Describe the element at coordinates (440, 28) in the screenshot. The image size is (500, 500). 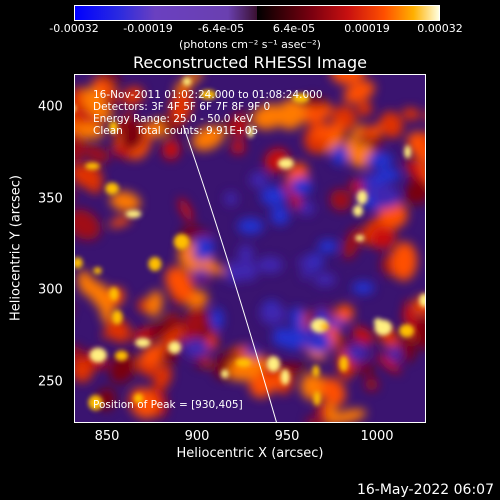
I see `colorbar-tick: 0.00032` at that location.